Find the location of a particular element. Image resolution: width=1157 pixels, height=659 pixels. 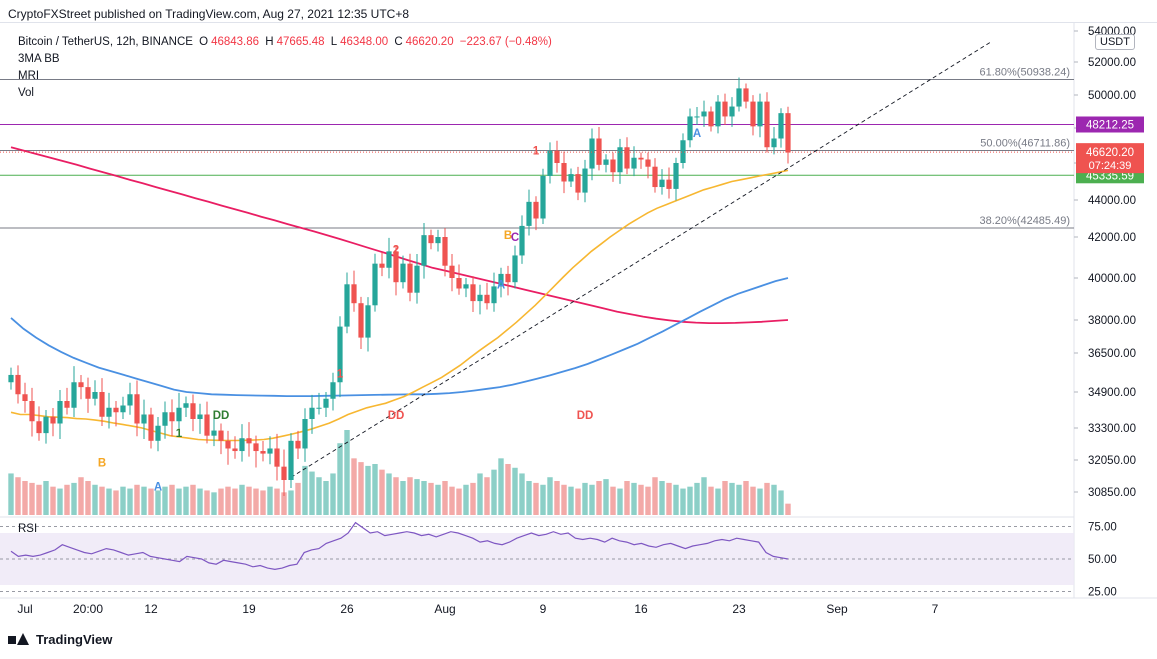

tradingview-logo-icon is located at coordinates (19, 639).